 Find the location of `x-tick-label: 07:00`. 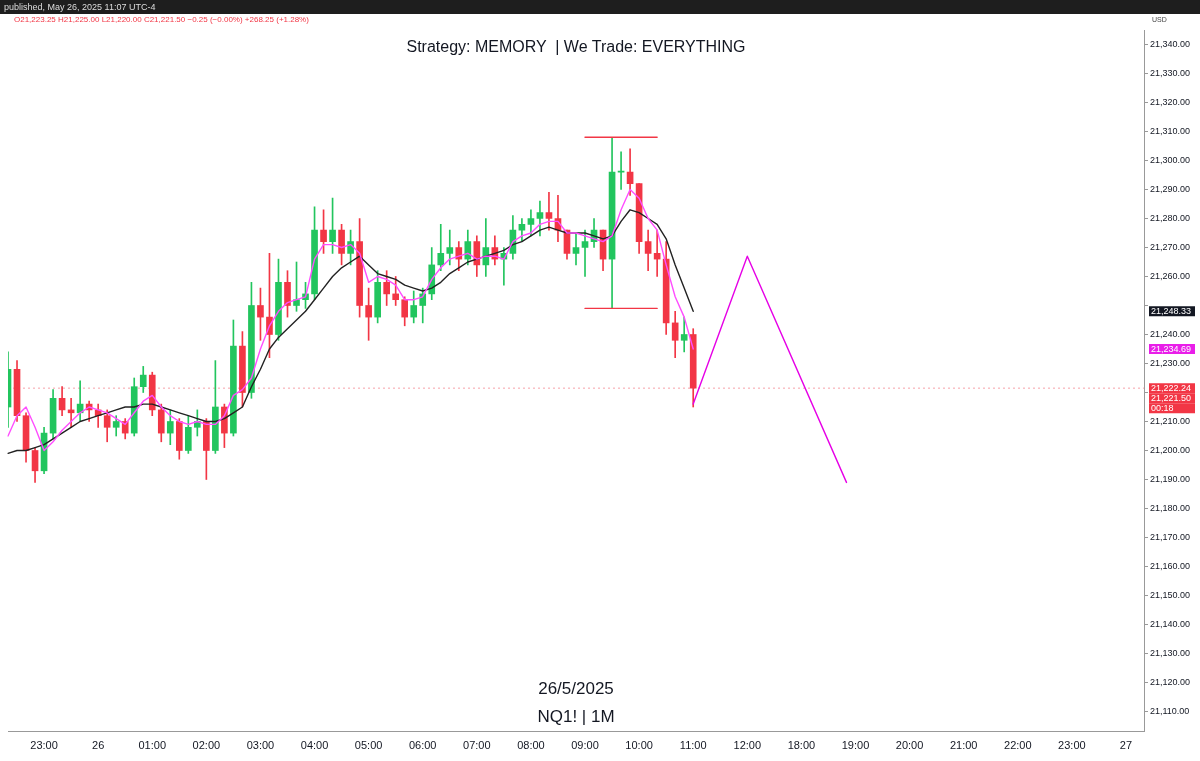

x-tick-label: 07:00 is located at coordinates (477, 745).